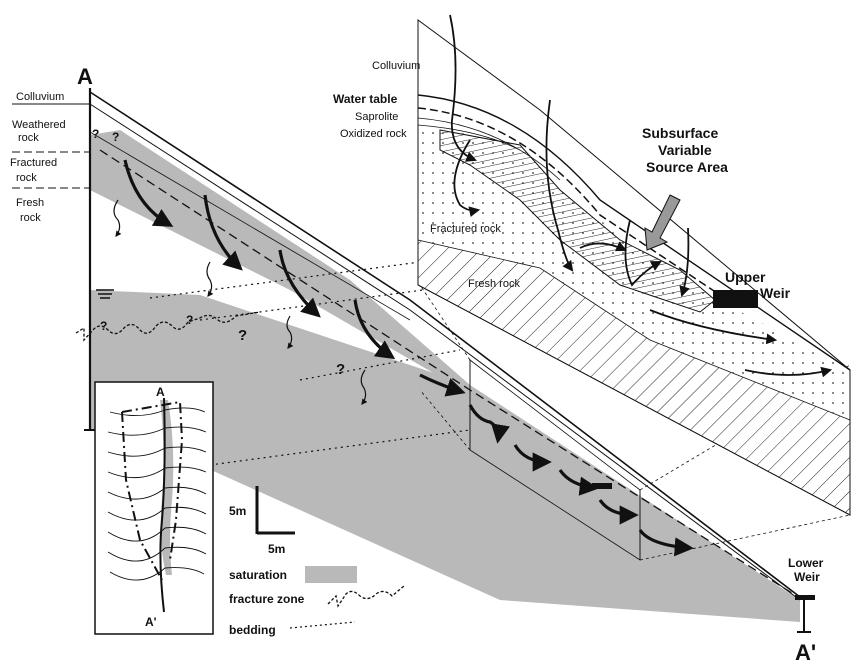  What do you see at coordinates (577, 221) in the screenshot?
I see `source-area-zone` at bounding box center [577, 221].